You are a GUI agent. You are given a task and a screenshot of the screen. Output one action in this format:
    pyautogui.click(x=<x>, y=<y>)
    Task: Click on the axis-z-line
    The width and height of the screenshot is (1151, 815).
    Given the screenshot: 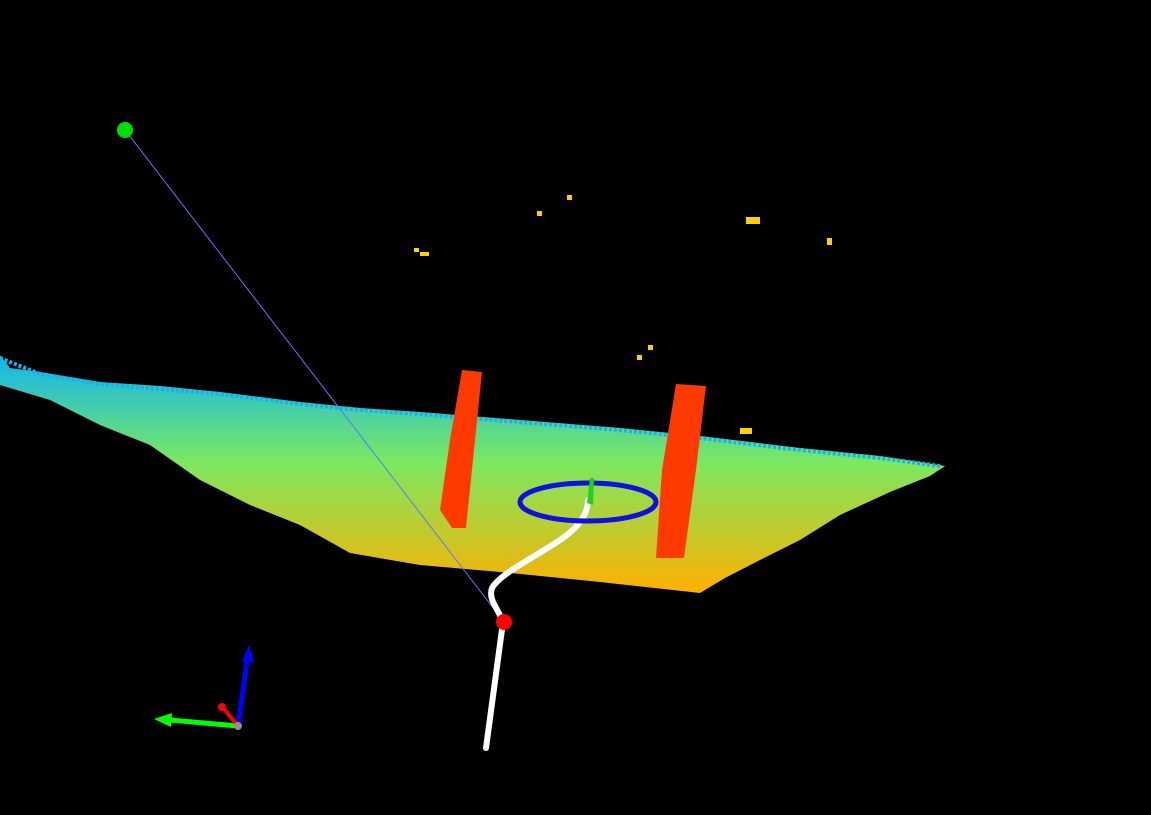 What is the action you would take?
    pyautogui.click(x=243, y=690)
    